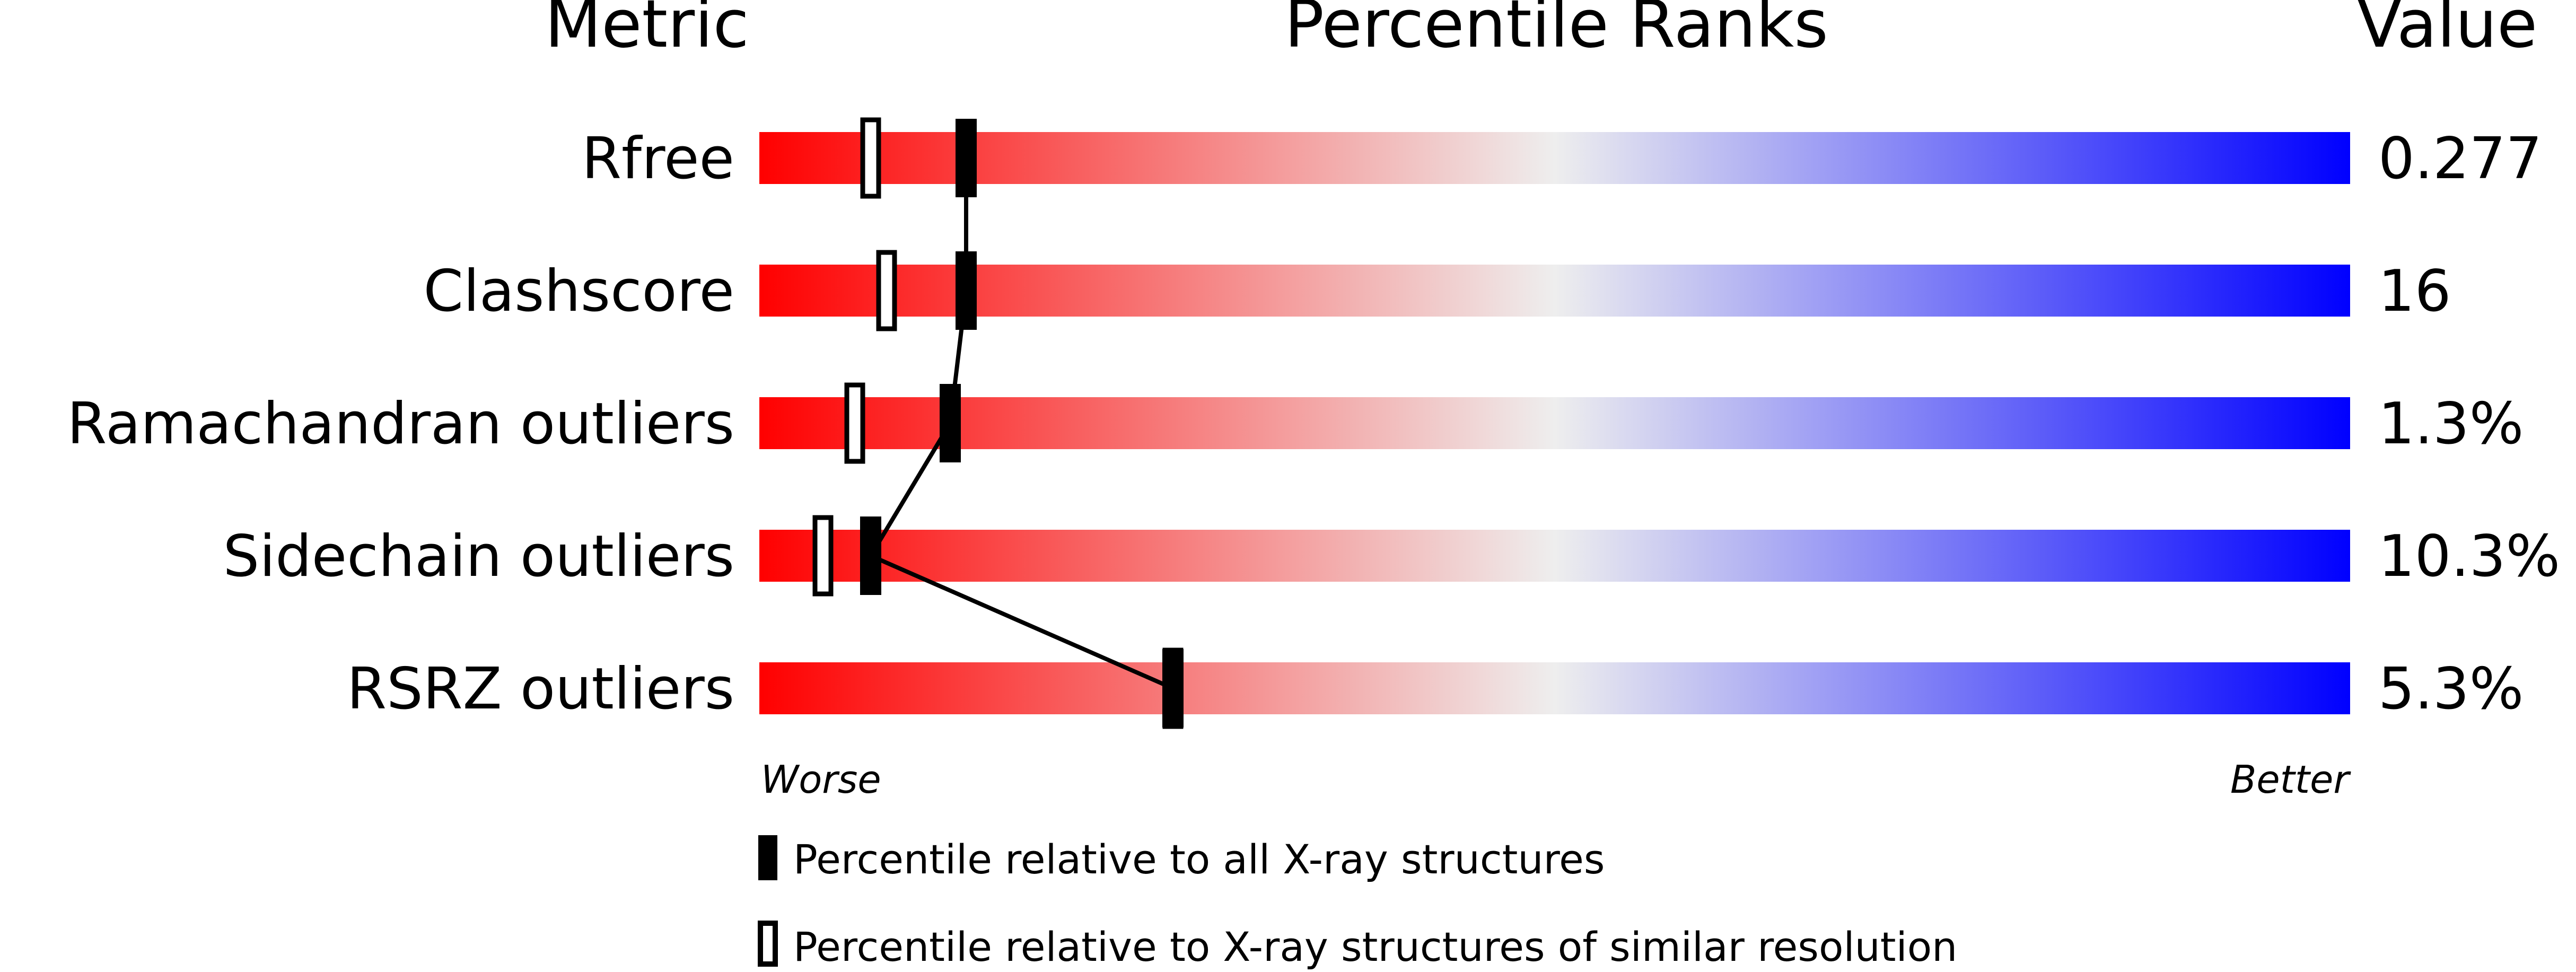 The image size is (2576, 972). What do you see at coordinates (2451, 689) in the screenshot?
I see `metric-value: 5.3%` at bounding box center [2451, 689].